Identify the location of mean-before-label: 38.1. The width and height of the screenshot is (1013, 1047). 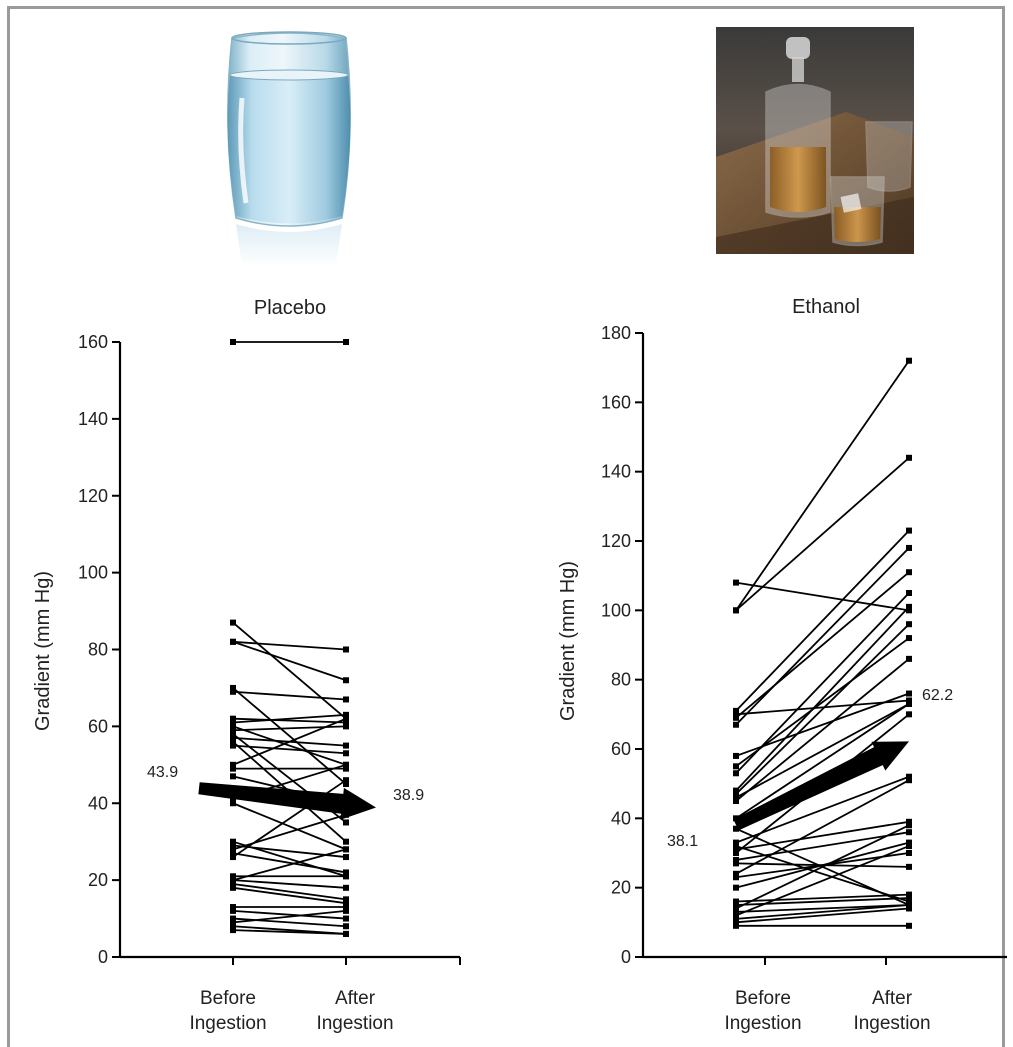
(682, 841).